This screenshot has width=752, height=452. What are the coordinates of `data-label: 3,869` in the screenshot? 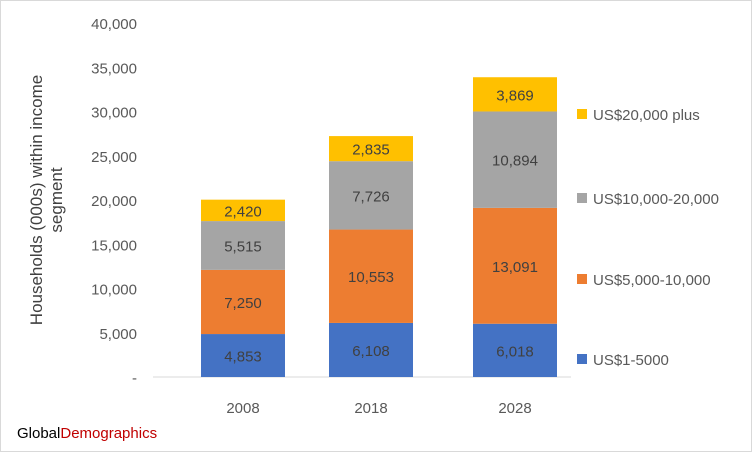 It's located at (515, 95).